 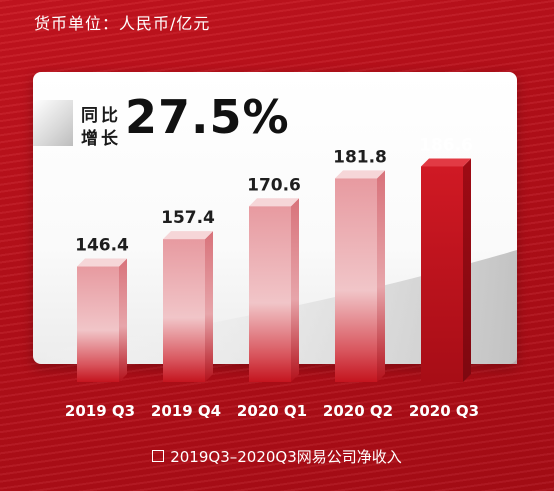 What do you see at coordinates (101, 116) in the screenshot?
I see `yoy-label-line1: 同比` at bounding box center [101, 116].